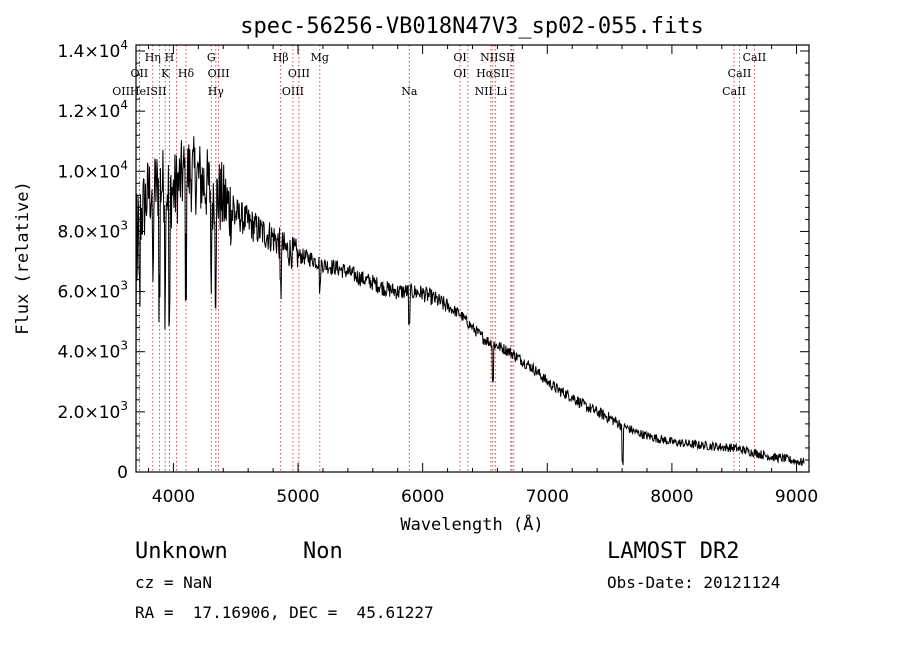 The image size is (900, 649). I want to click on coordinates: RA = 17.16906, DEC = 45.61227, so click(284, 612).